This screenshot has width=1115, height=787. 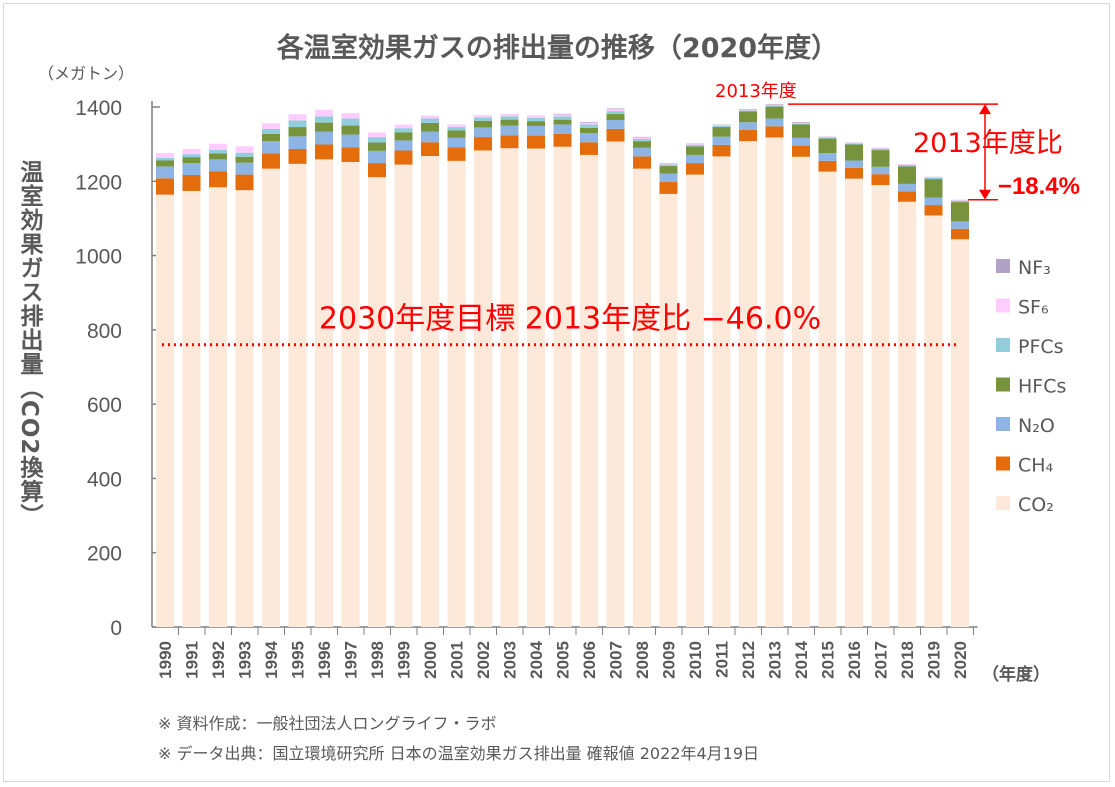 What do you see at coordinates (748, 660) in the screenshot?
I see `x-tick-label: 2012` at bounding box center [748, 660].